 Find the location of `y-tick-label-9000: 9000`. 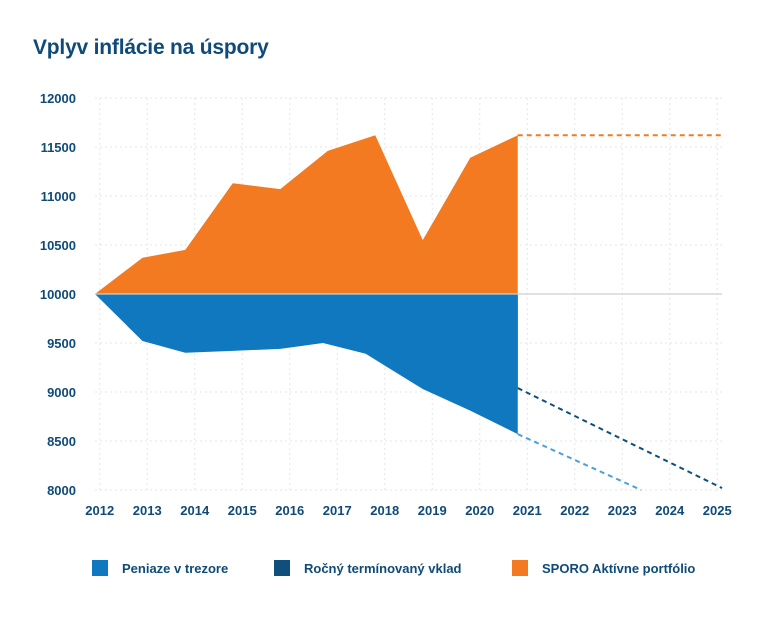

y-tick-label-9000: 9000 is located at coordinates (61, 392).